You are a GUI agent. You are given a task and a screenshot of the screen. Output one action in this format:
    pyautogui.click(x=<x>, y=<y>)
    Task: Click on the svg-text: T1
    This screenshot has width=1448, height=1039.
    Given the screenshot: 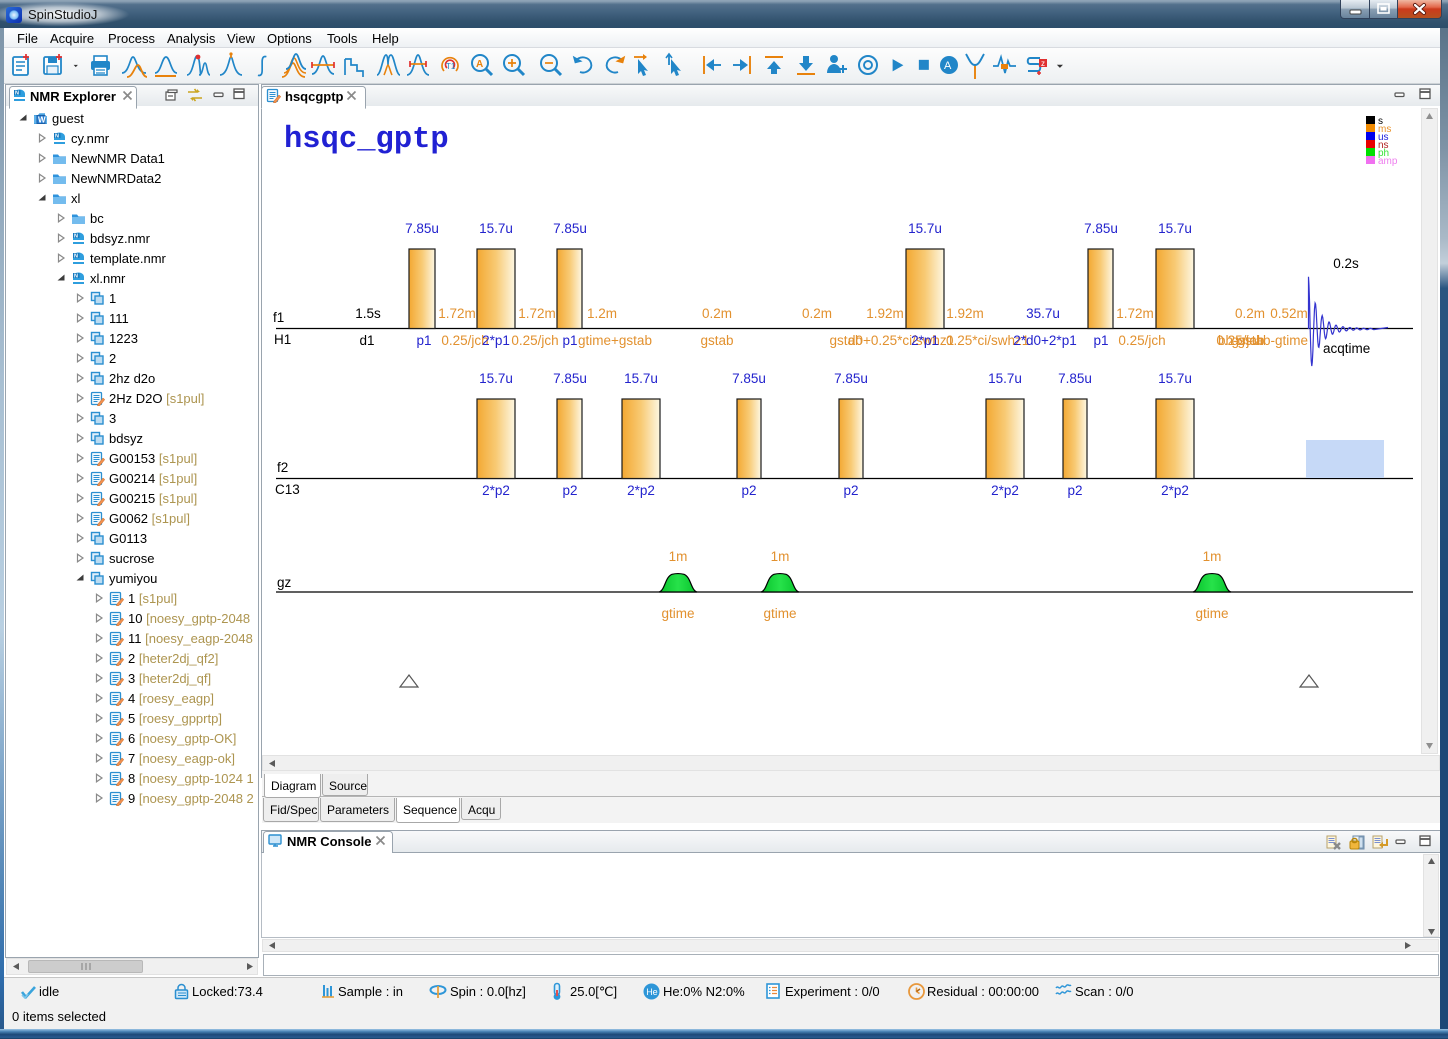 What is the action you would take?
    pyautogui.click(x=451, y=66)
    